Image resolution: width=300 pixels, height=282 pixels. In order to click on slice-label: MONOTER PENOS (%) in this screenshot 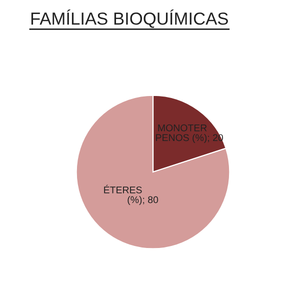, I will do `click(181, 134)`.